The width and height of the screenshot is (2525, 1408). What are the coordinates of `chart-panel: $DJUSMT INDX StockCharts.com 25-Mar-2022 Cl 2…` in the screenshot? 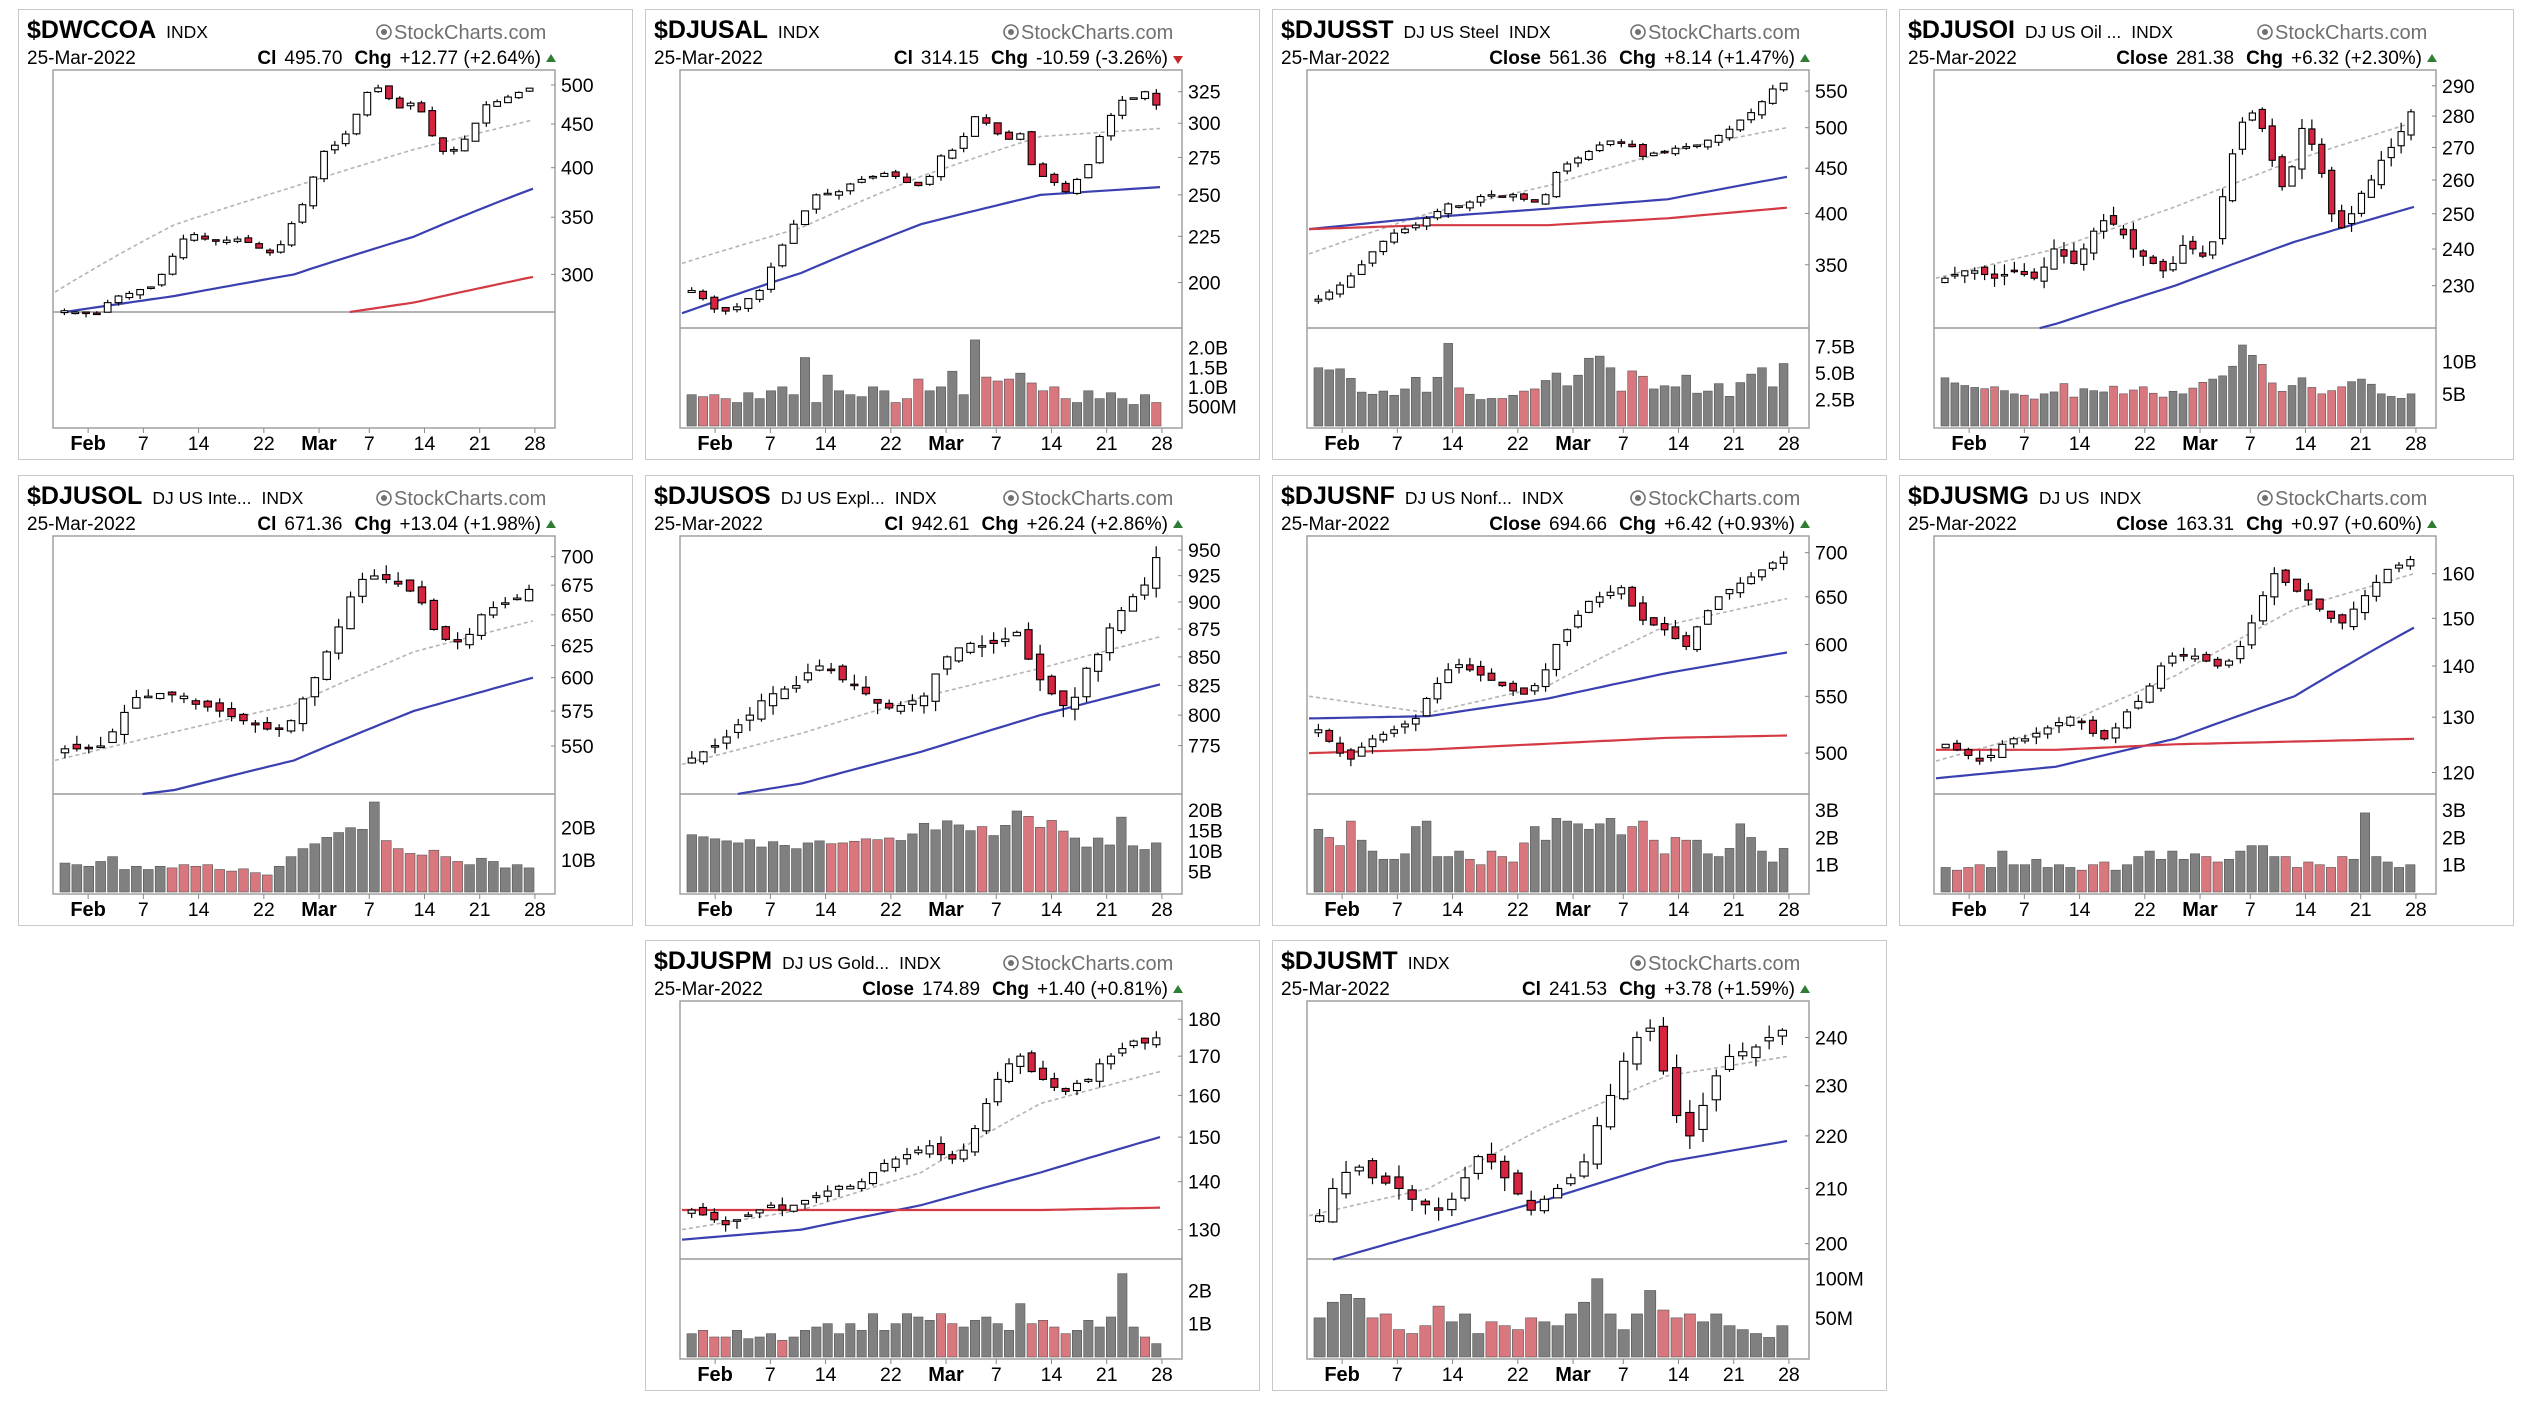 It's located at (1579, 1165).